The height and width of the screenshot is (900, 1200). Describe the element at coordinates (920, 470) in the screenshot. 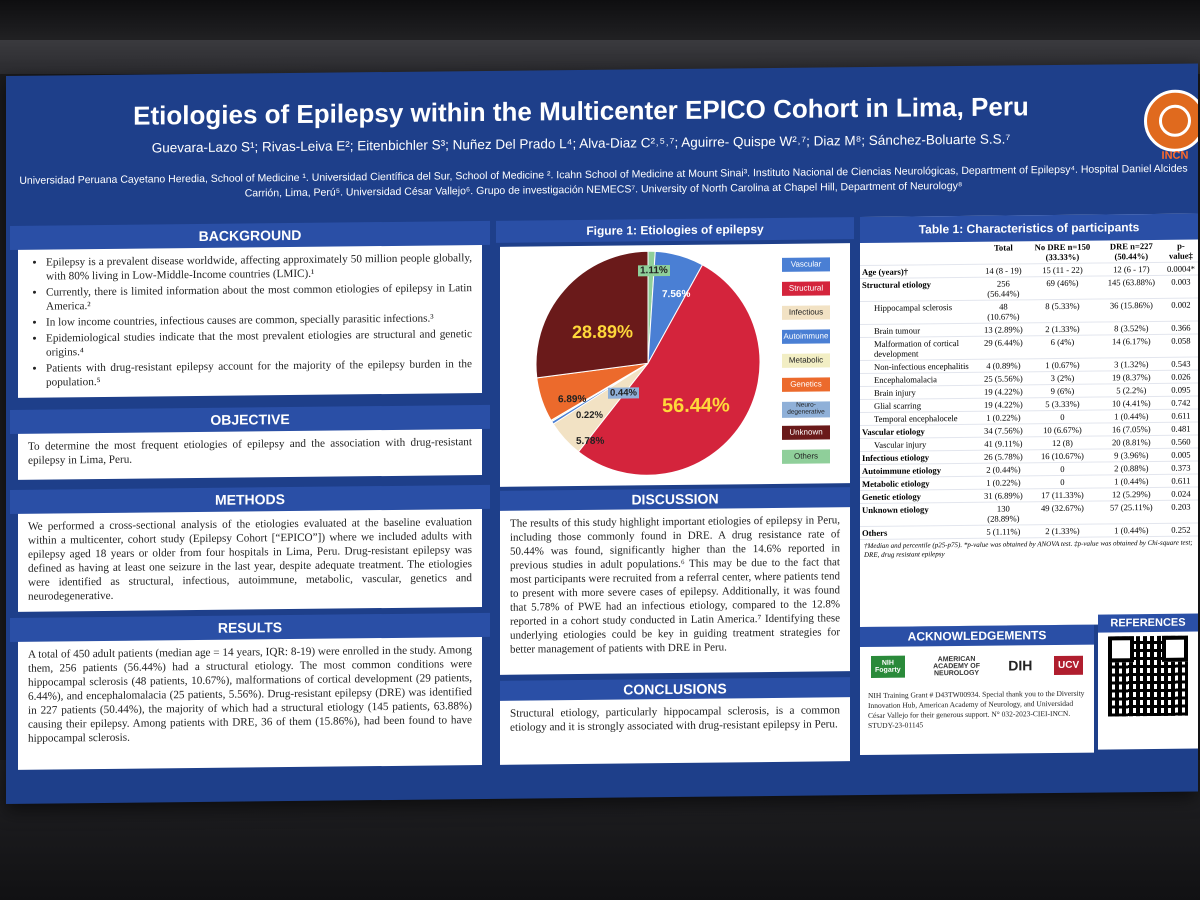

I see `table-row-label: Autoimmune etiology` at that location.